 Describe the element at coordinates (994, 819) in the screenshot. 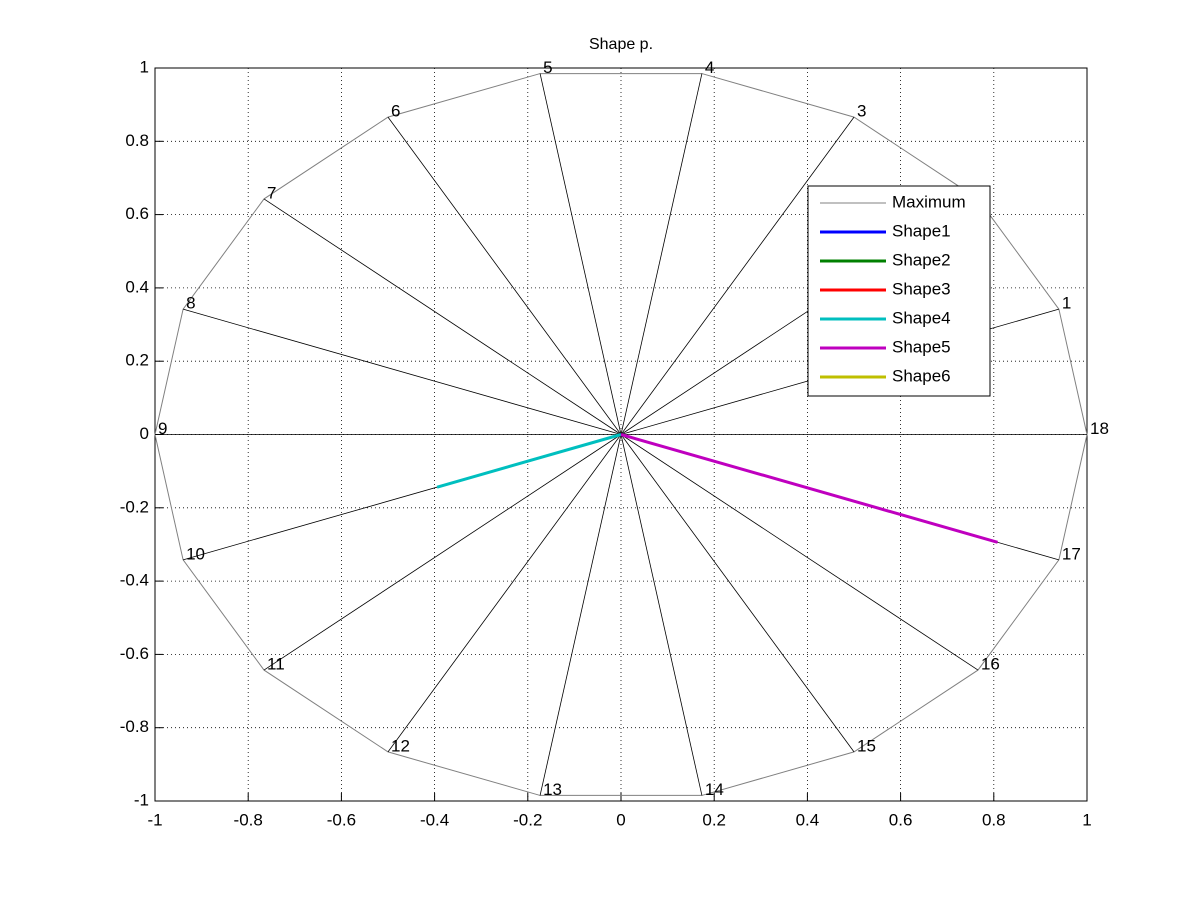

I see `x-tick-label: 0.8` at that location.